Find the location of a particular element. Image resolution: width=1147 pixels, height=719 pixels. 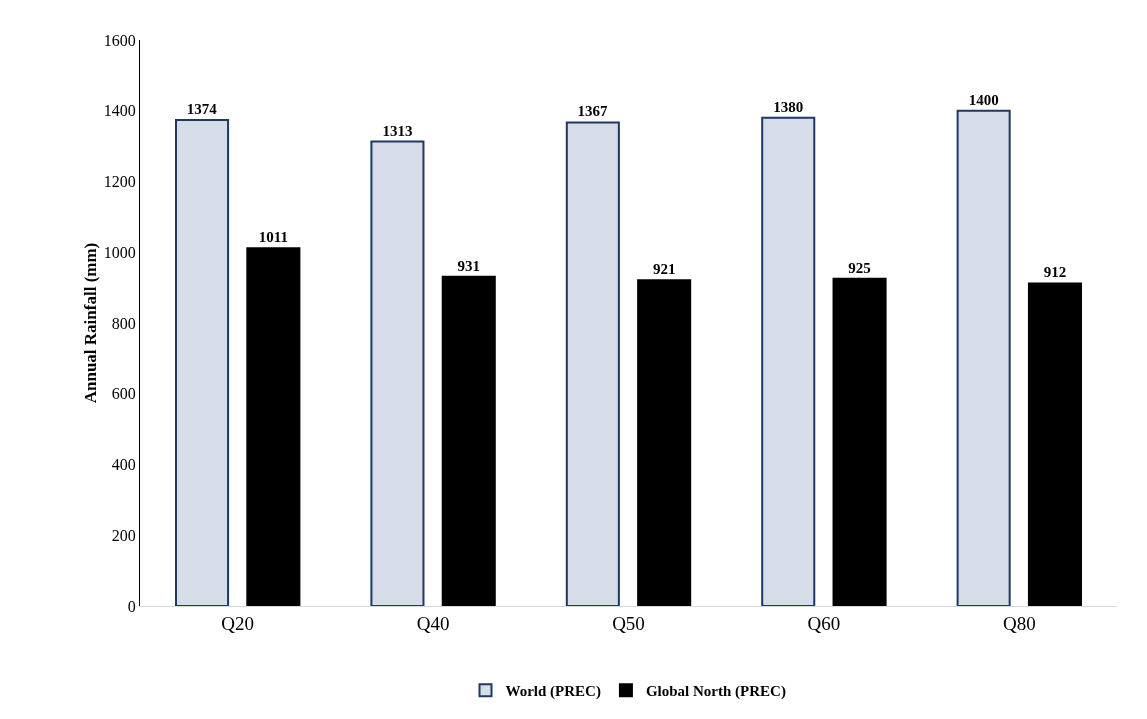

data-label: 1400 is located at coordinates (983, 99).